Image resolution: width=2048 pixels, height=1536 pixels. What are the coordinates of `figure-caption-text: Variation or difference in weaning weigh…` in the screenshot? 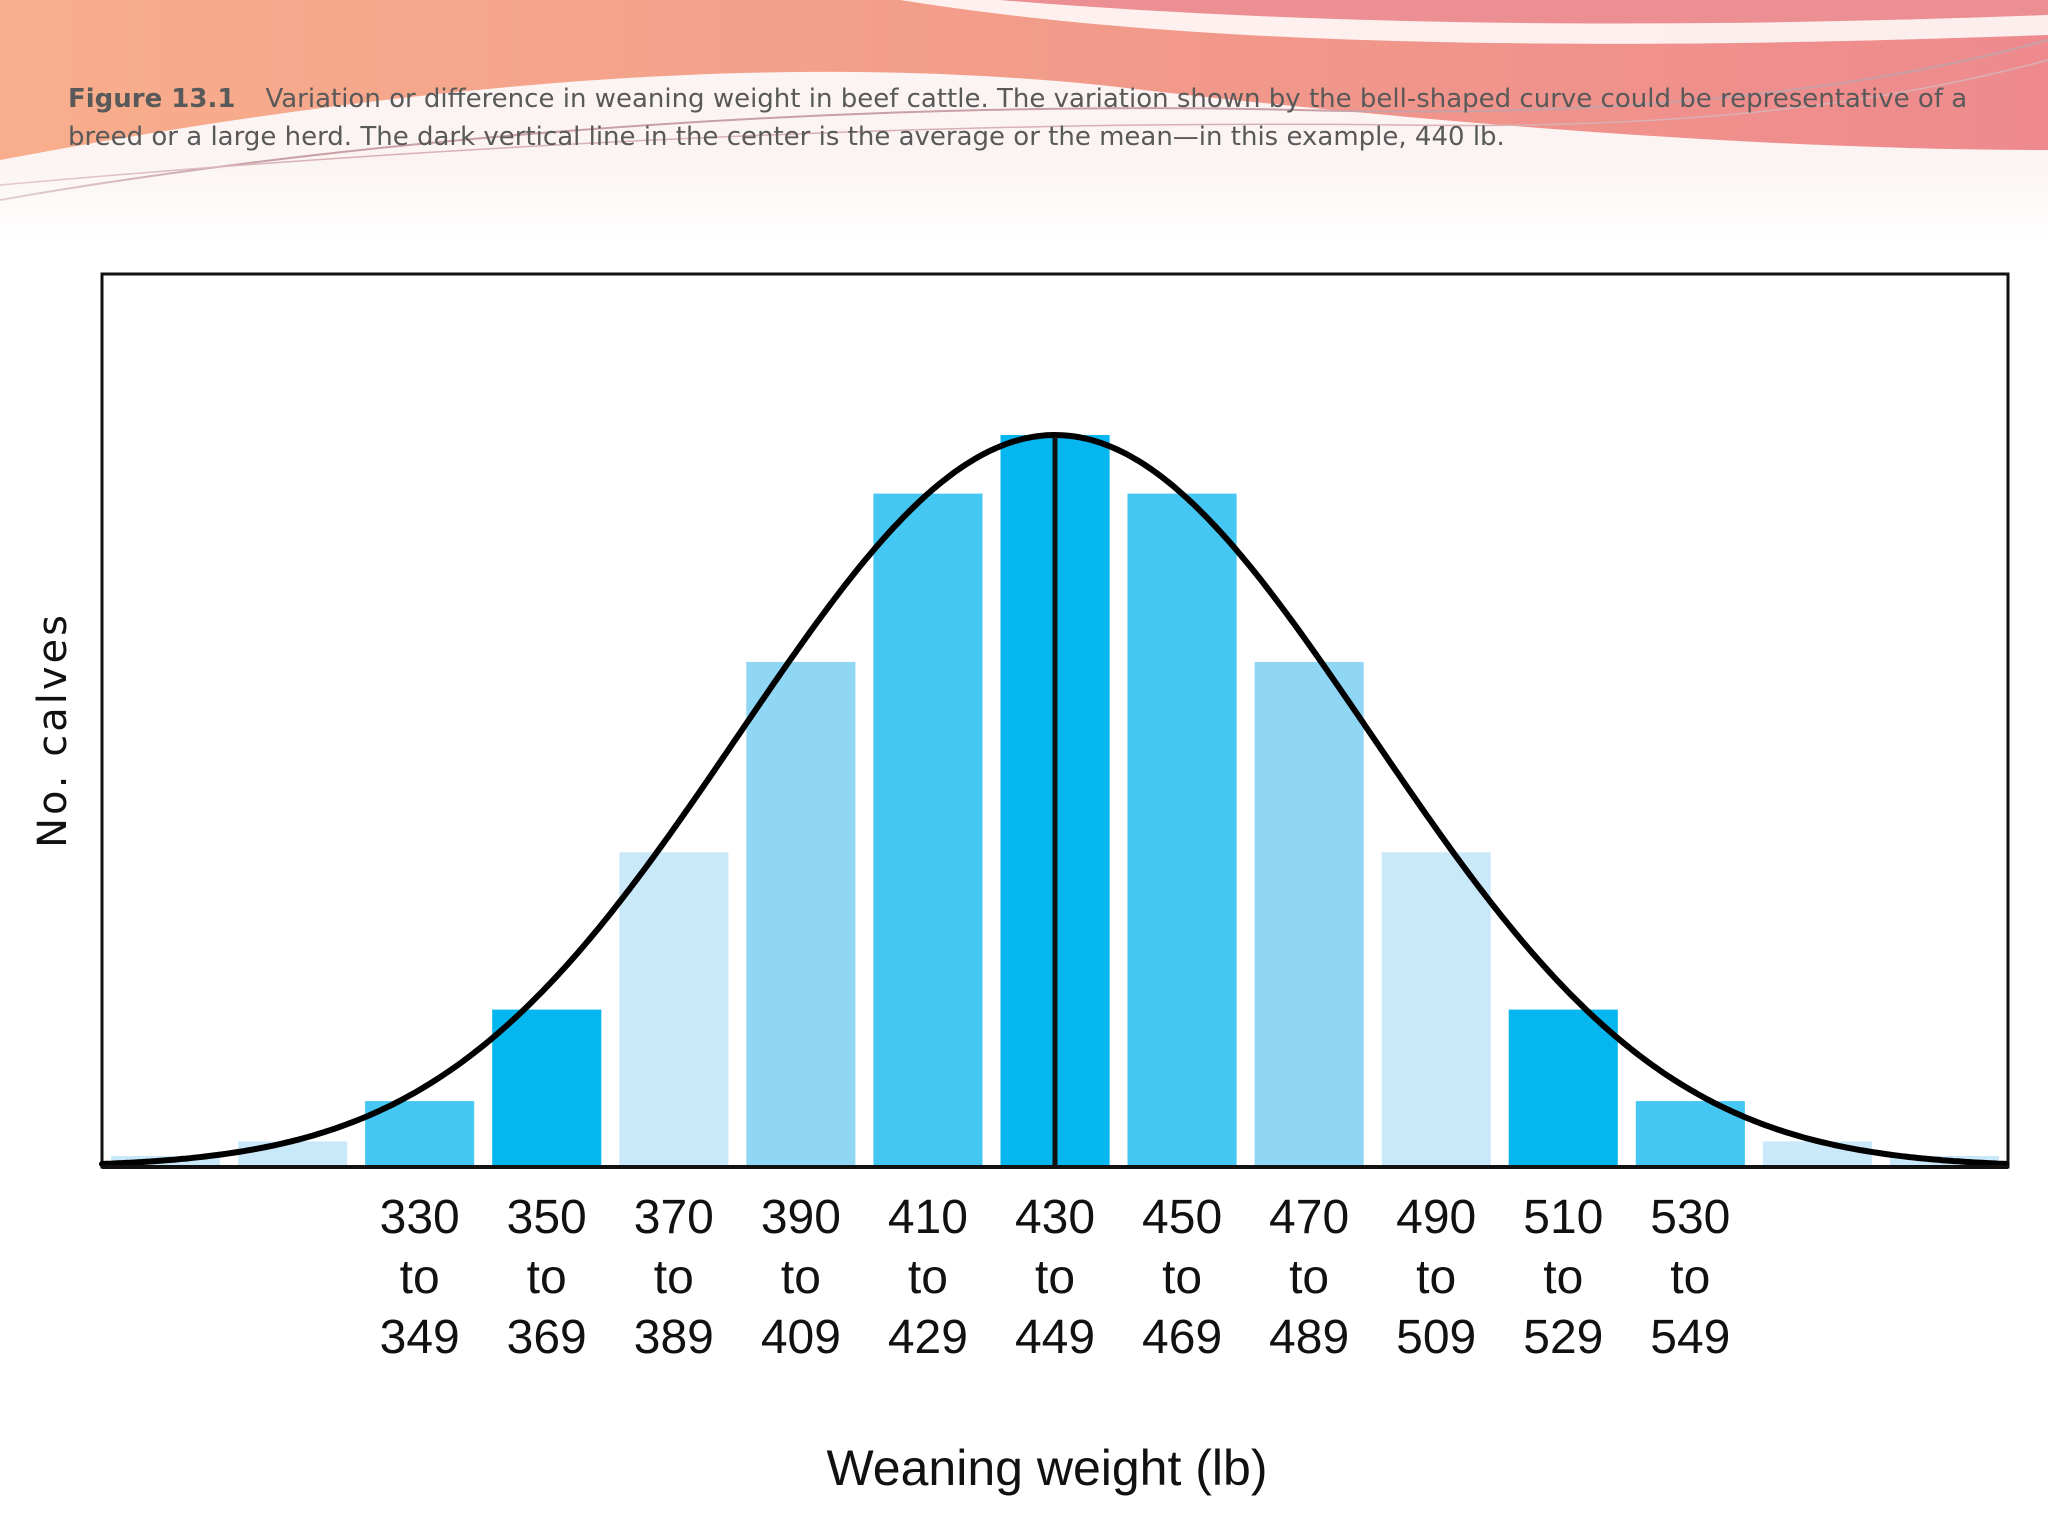 It's located at (1018, 118).